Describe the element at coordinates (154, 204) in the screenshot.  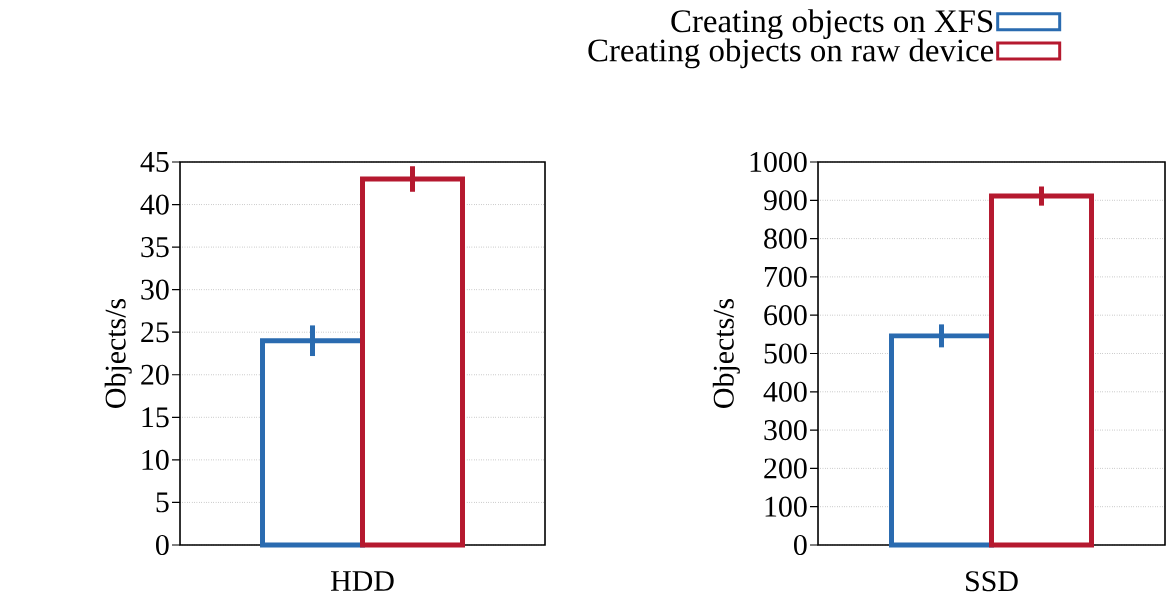
I see `y-tick-label: 40` at that location.